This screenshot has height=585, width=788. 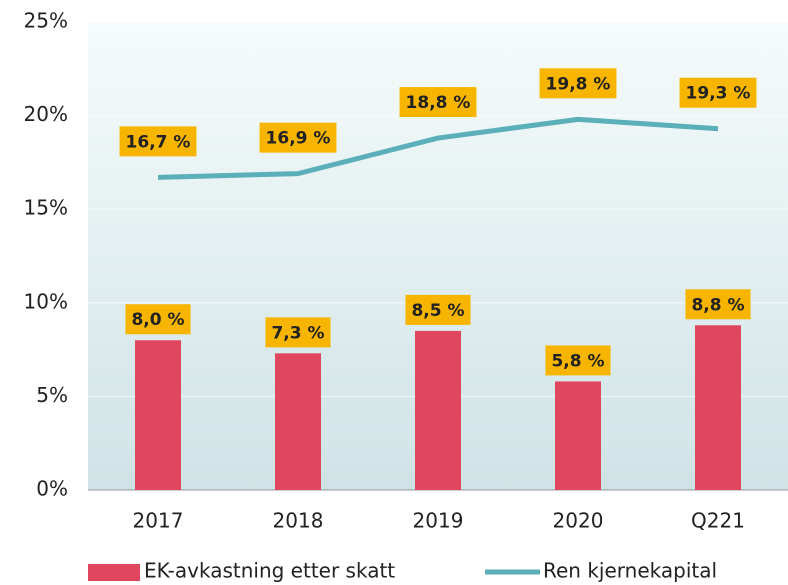 I want to click on y-tick-label: 25%, so click(x=46, y=21).